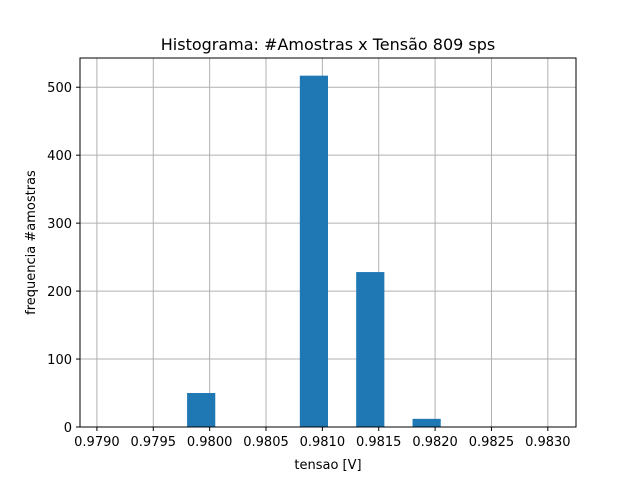 The image size is (640, 480). Describe the element at coordinates (63, 258) in the screenshot. I see `y-axis-ticks: 0 100 200 300 400 500` at that location.